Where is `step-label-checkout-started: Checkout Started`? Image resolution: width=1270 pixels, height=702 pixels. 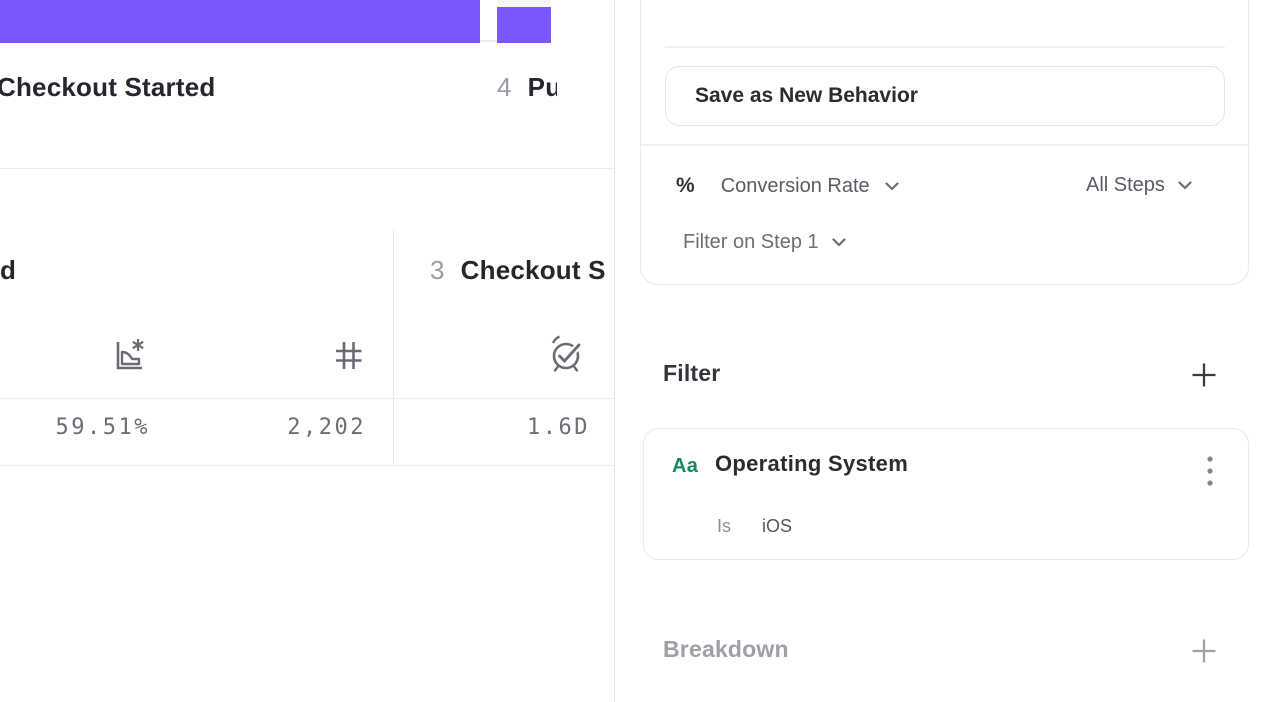 step-label-checkout-started: Checkout Started is located at coordinates (108, 87).